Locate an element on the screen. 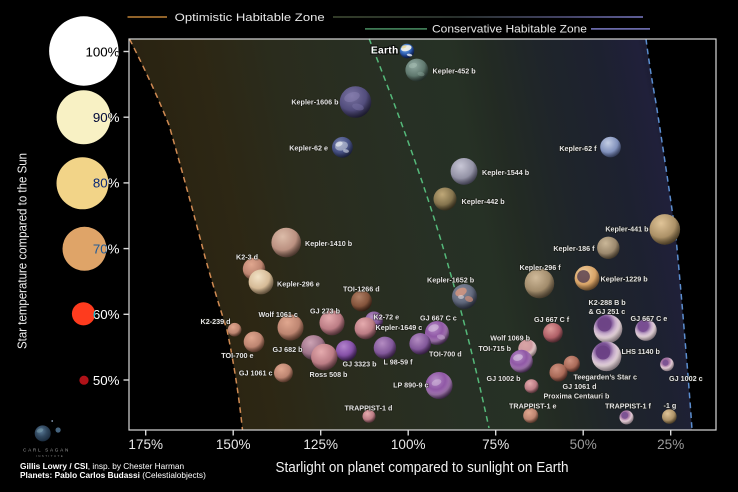  svg-text: Kepler-186 f is located at coordinates (574, 248).